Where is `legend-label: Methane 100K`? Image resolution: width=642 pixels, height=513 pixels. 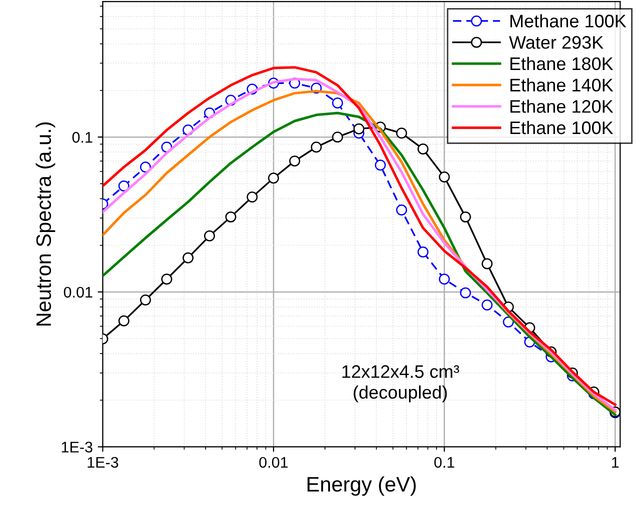
legend-label: Methane 100K is located at coordinates (568, 21).